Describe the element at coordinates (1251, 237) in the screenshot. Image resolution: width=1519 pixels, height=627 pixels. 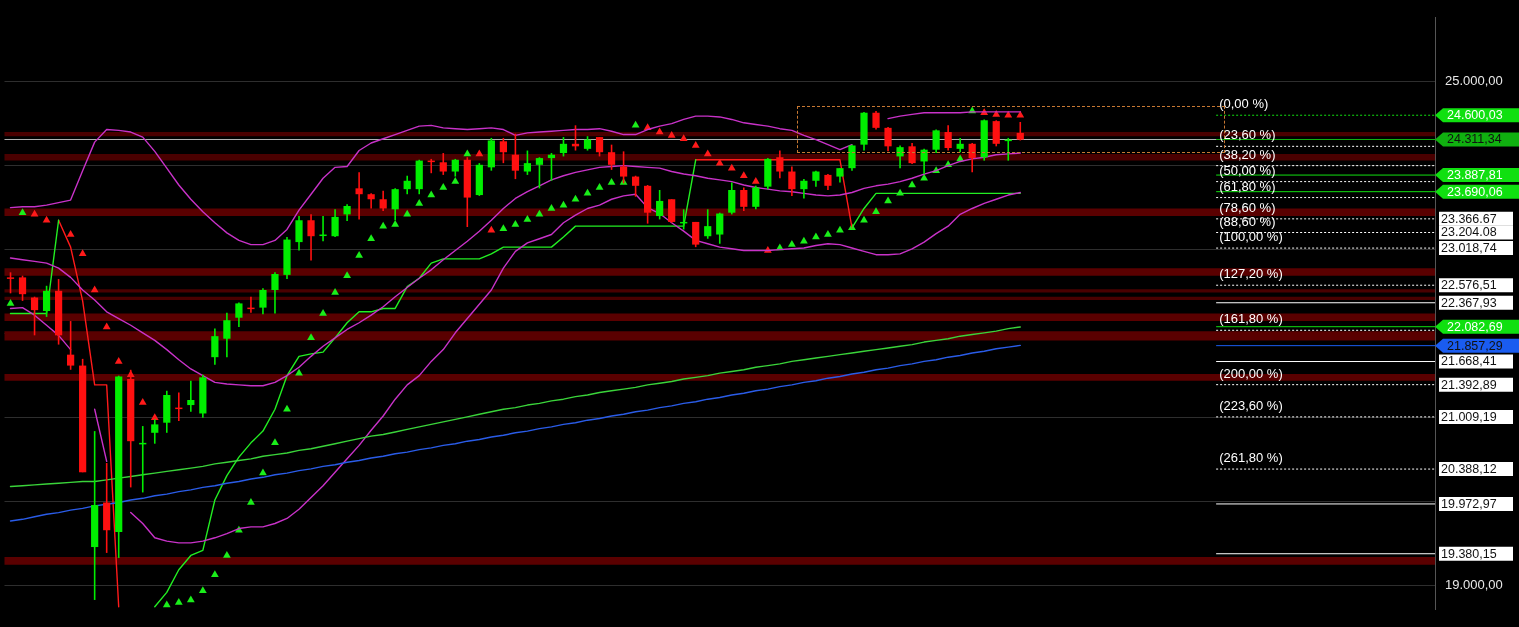
I see `annotation: (100,00 %)` at that location.